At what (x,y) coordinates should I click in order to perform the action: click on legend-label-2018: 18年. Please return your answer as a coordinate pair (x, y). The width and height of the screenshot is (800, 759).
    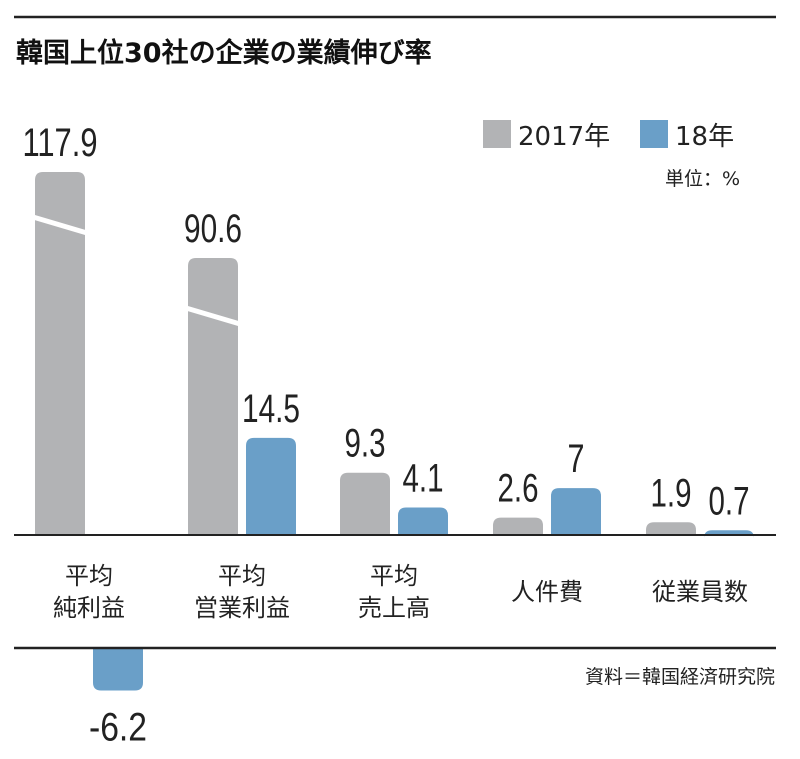
    Looking at the image, I should click on (704, 137).